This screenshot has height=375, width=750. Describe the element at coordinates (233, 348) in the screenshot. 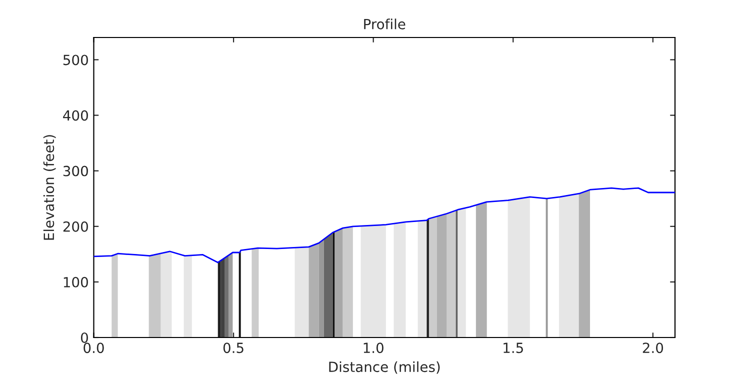

I see `x-tick-label: 0.5` at that location.